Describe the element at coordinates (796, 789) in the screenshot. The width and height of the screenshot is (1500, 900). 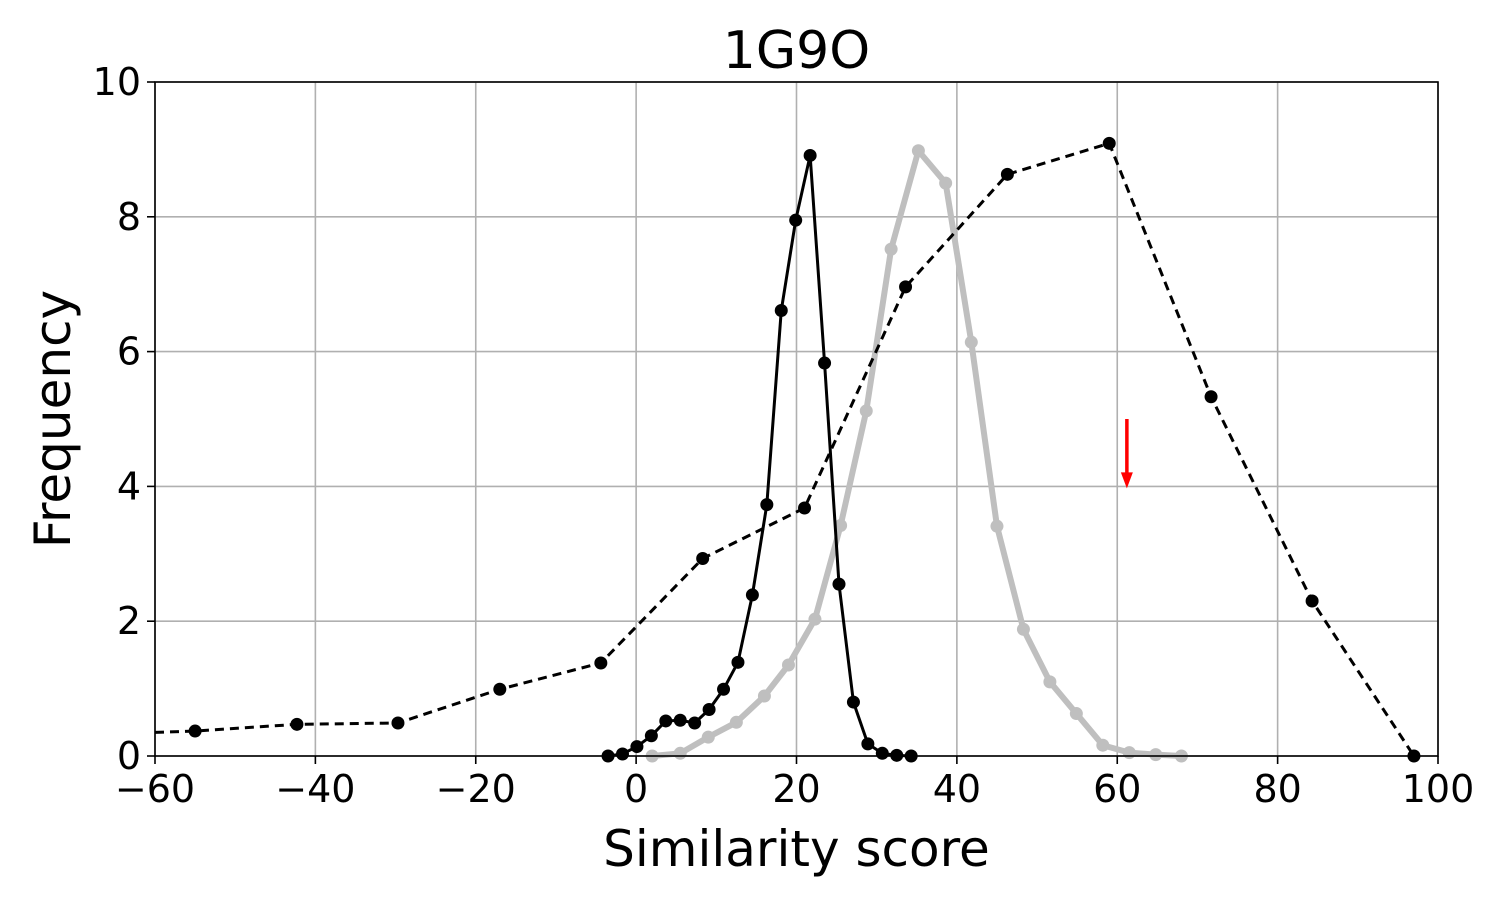
I see `x-tick-label: 20` at that location.